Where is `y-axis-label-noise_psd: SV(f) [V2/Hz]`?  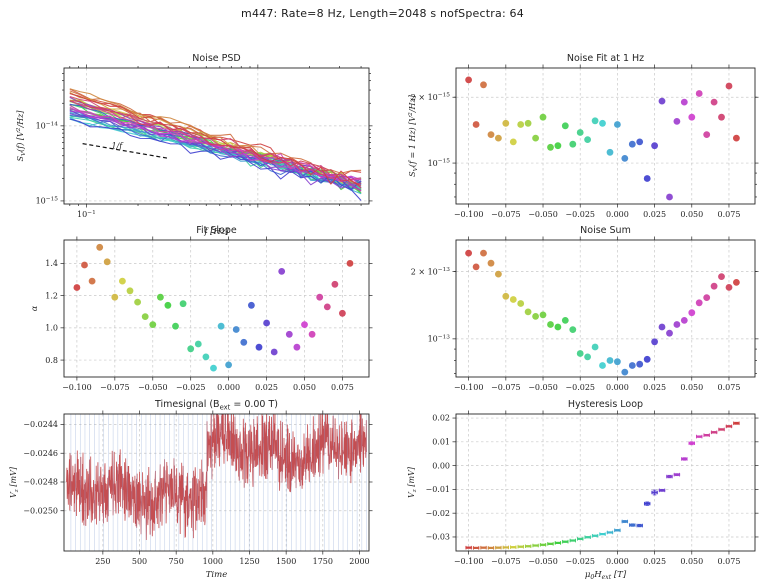 y-axis-label-noise_psd: SV(f) [V2/Hz] is located at coordinates (21, 136).